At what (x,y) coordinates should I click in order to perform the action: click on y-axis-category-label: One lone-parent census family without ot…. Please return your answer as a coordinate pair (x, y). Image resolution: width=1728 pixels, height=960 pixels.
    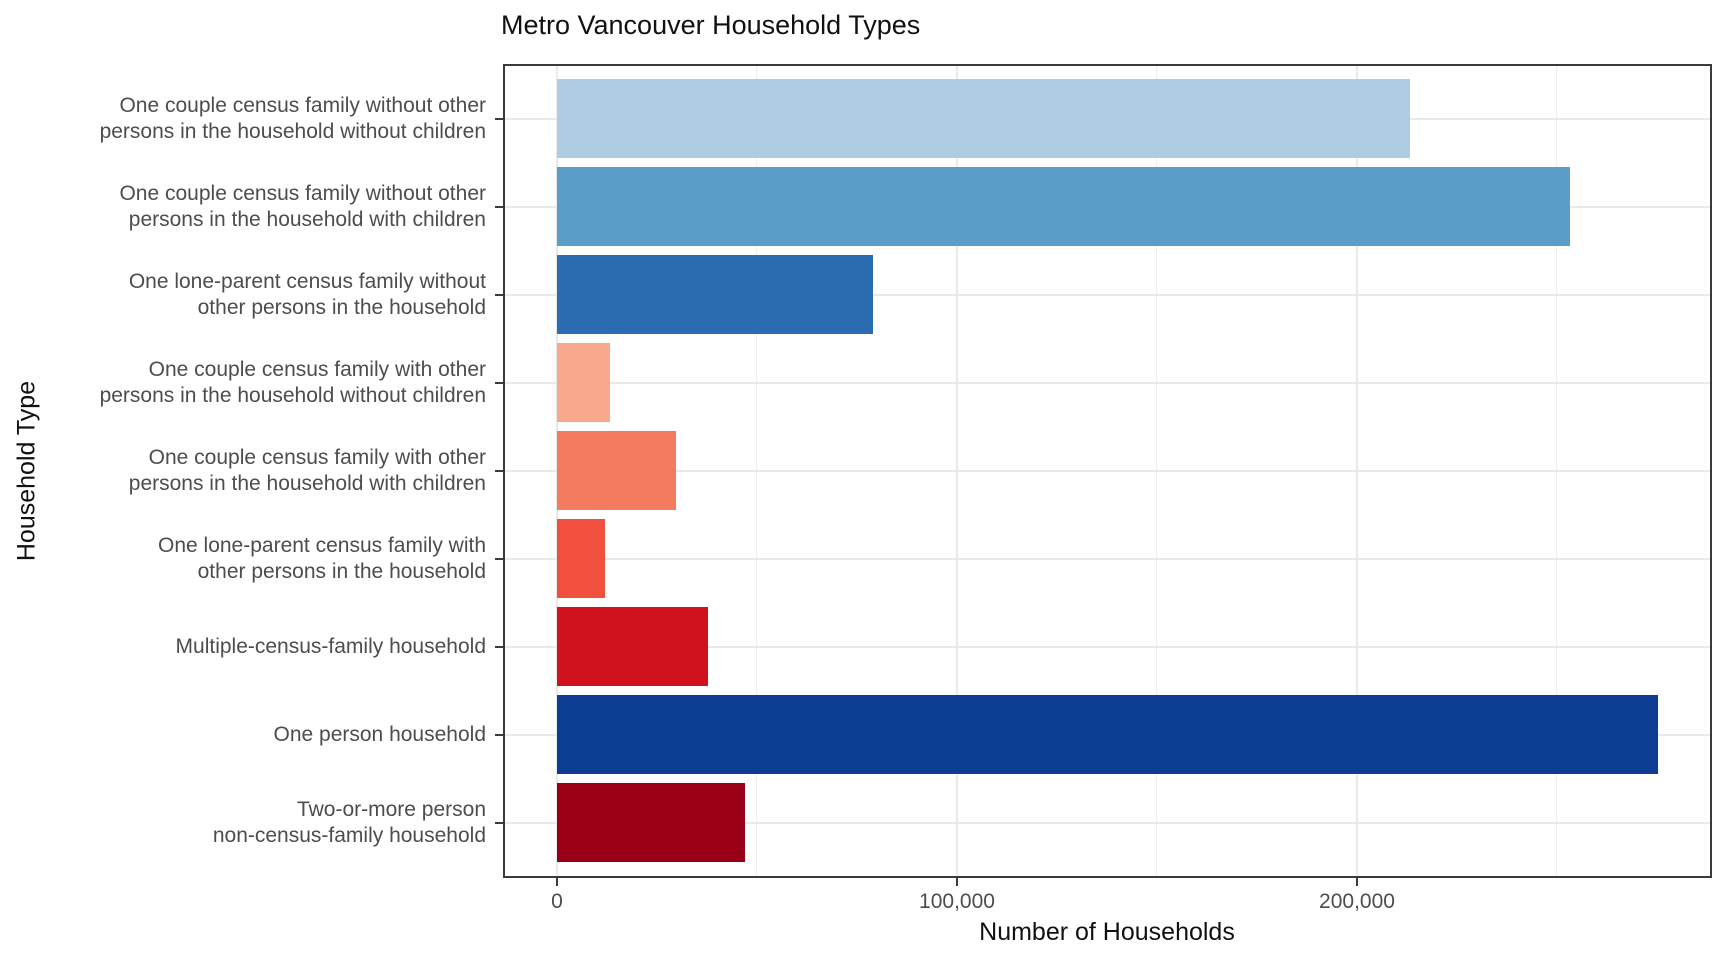
    Looking at the image, I should click on (307, 294).